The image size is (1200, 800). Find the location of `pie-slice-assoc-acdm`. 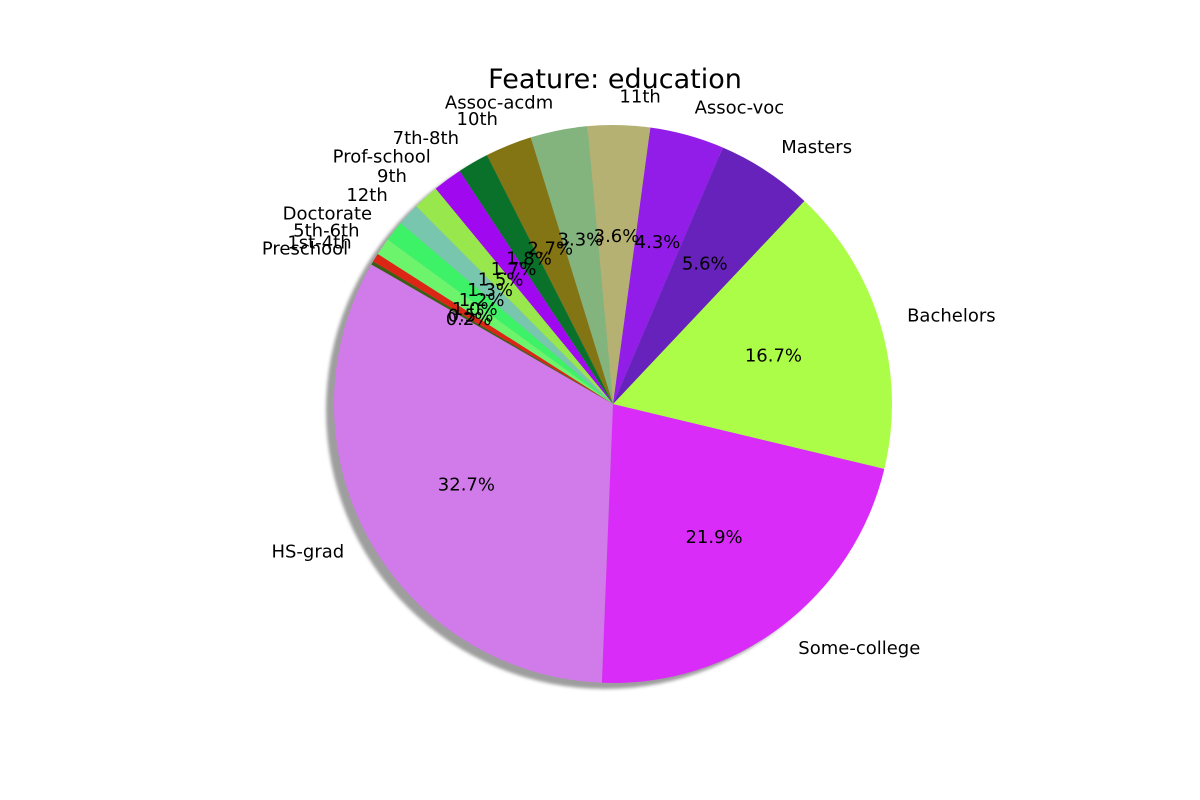

pie-slice-assoc-acdm is located at coordinates (571, 265).